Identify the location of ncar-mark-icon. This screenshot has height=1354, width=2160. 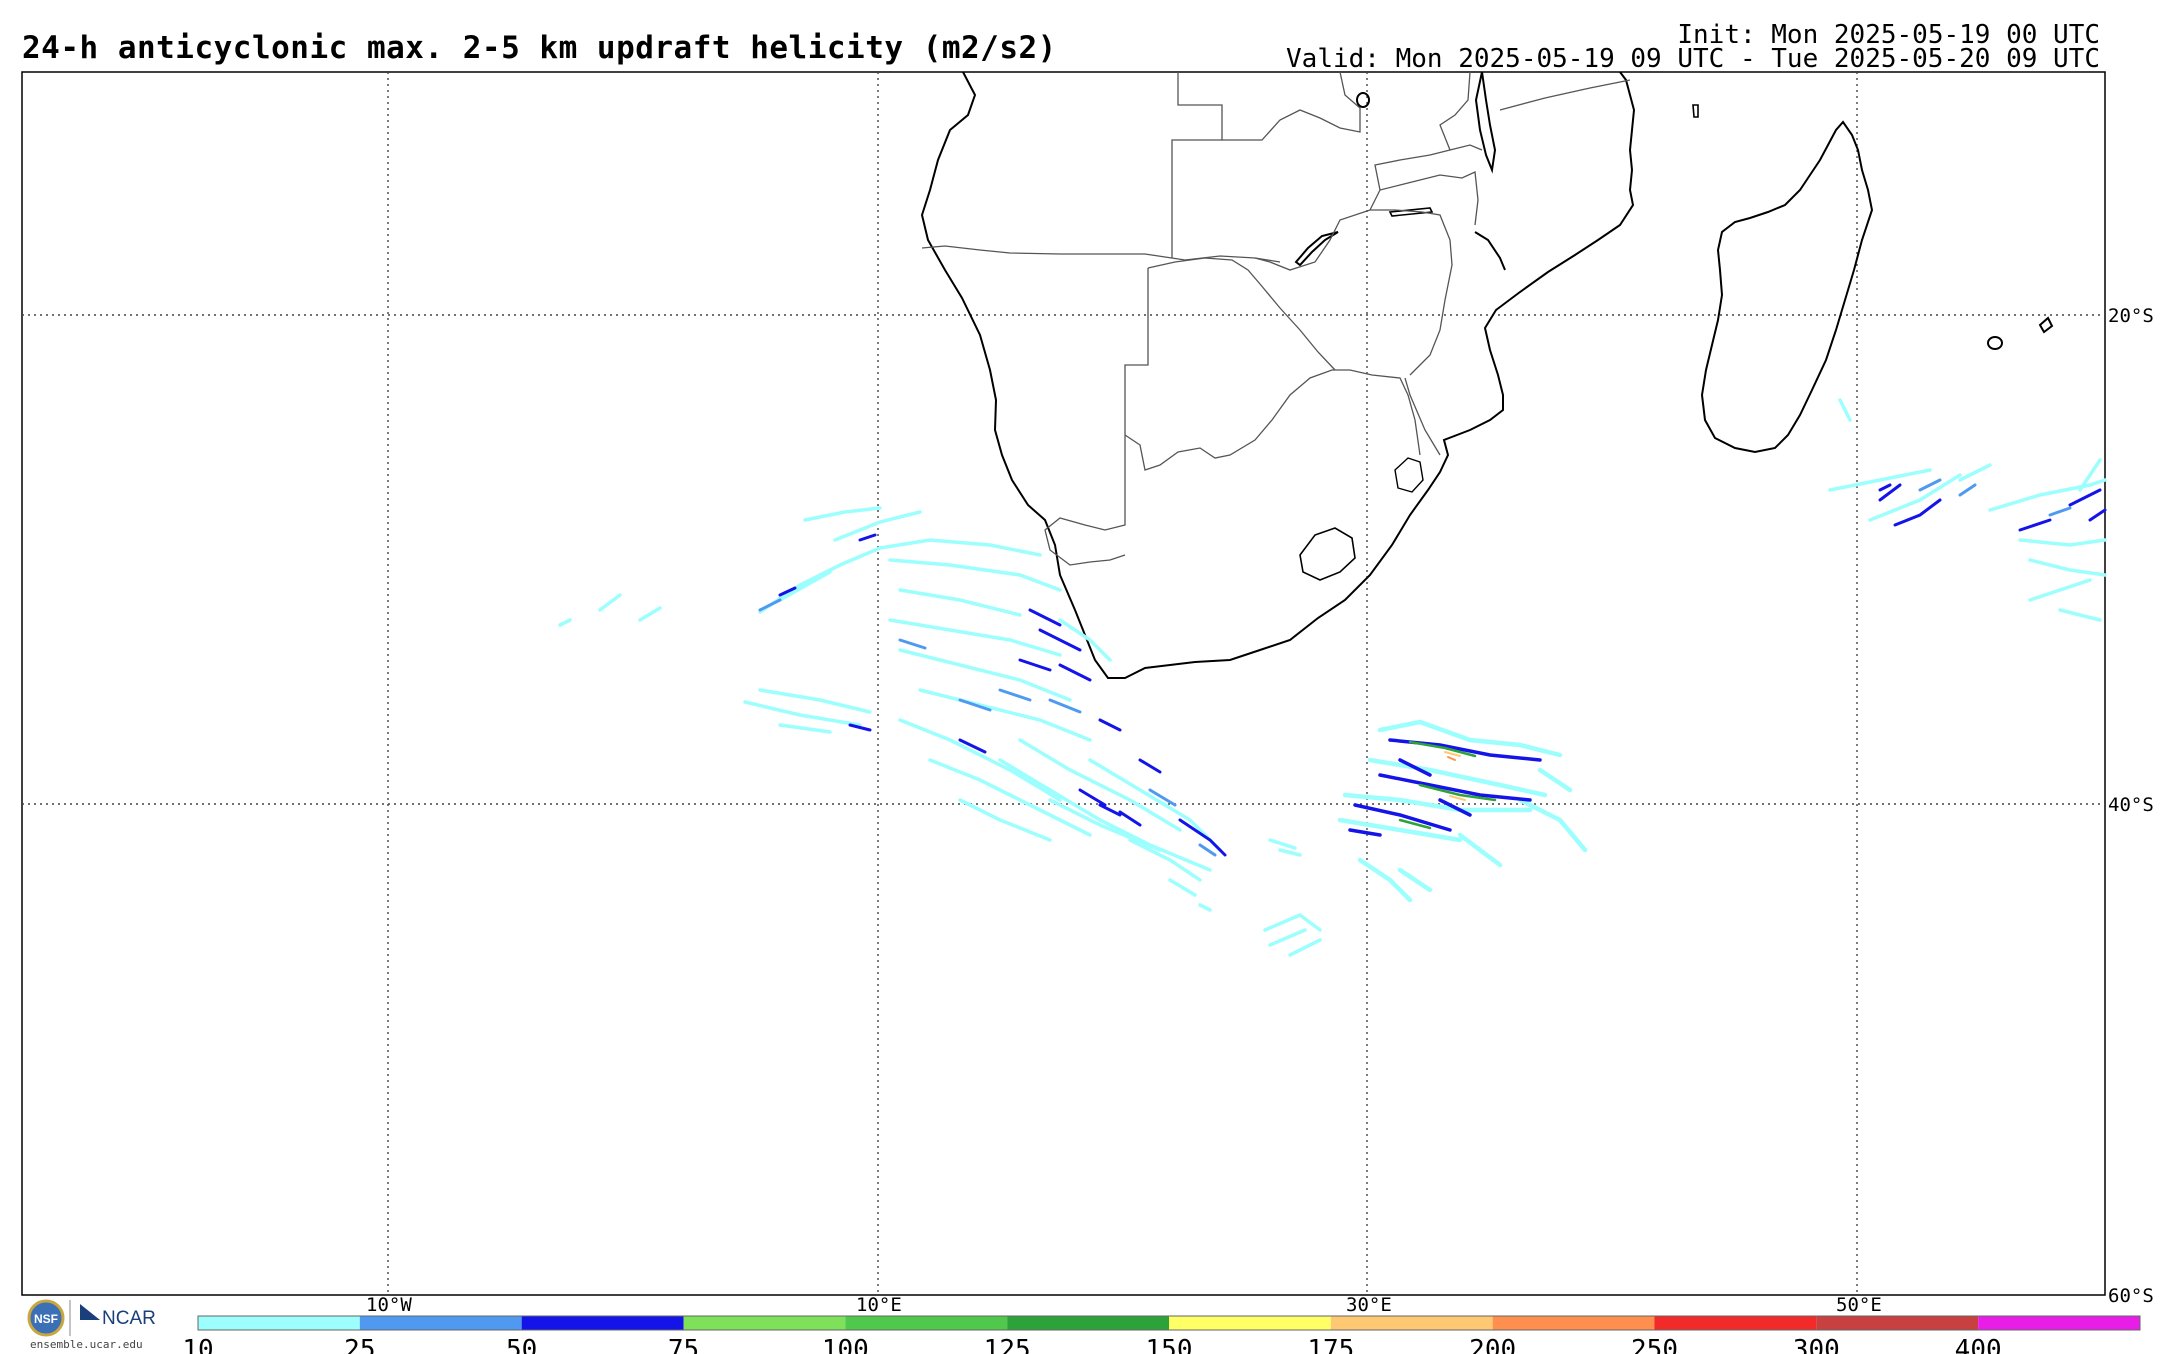
(90, 1312).